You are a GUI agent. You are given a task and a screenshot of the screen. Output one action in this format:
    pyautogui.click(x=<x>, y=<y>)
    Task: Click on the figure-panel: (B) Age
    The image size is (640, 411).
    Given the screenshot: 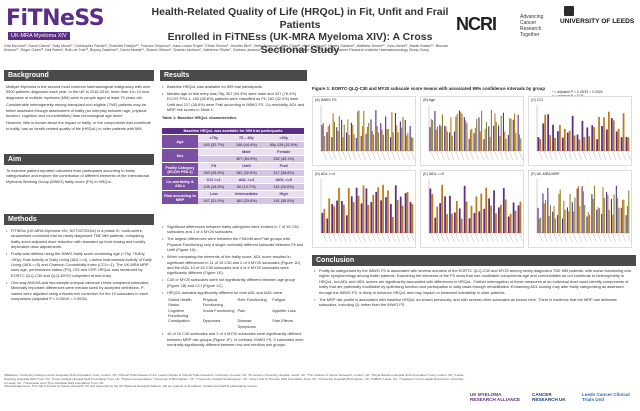 What is the action you would take?
    pyautogui.click(x=472, y=131)
    